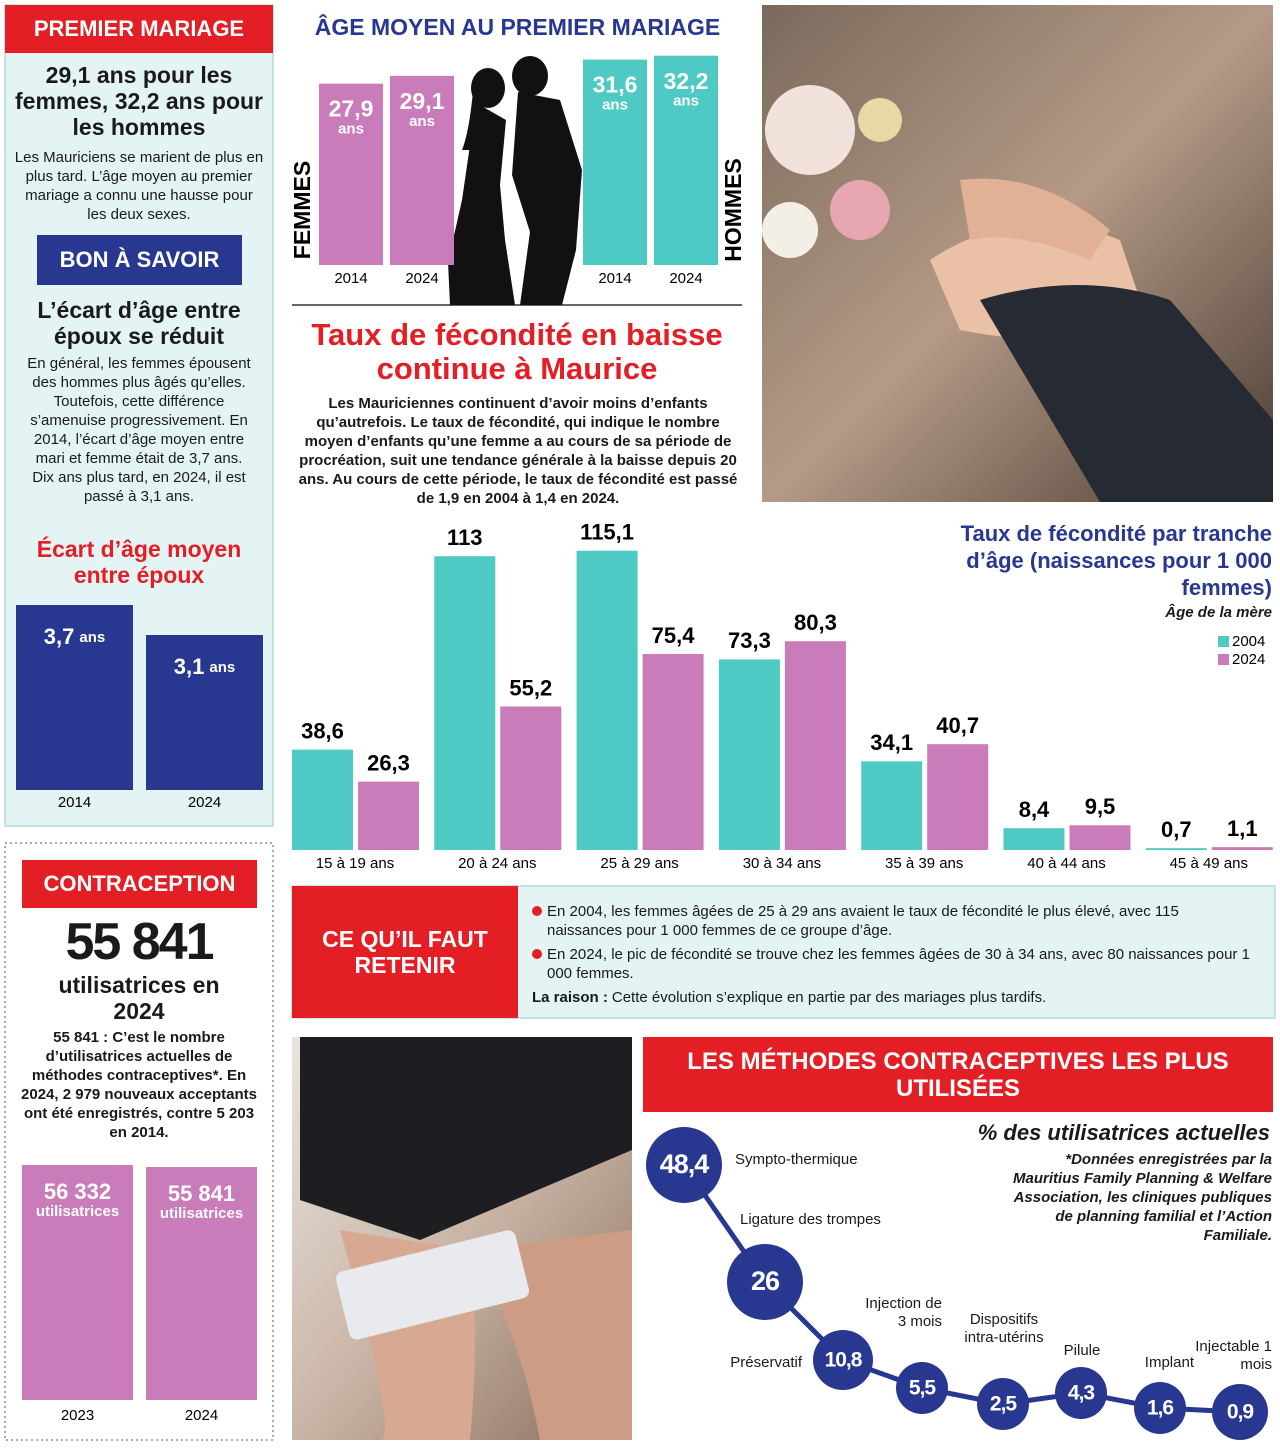 The width and height of the screenshot is (1280, 1450). Describe the element at coordinates (201, 1193) in the screenshot. I see `value-label: 55 841` at that location.